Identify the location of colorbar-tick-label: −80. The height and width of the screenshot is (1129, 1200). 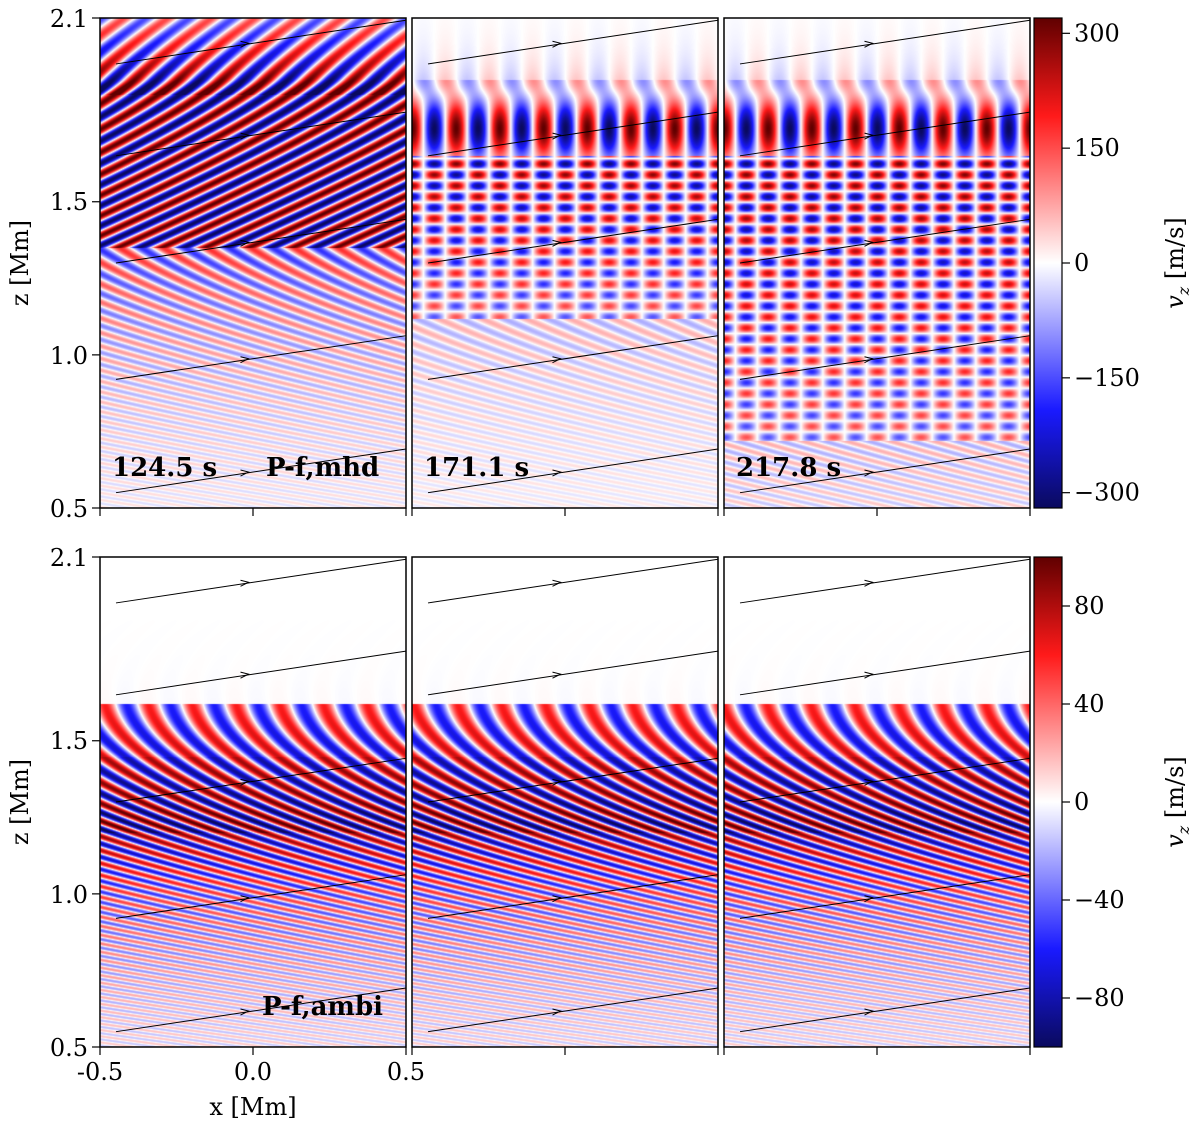
(1099, 998).